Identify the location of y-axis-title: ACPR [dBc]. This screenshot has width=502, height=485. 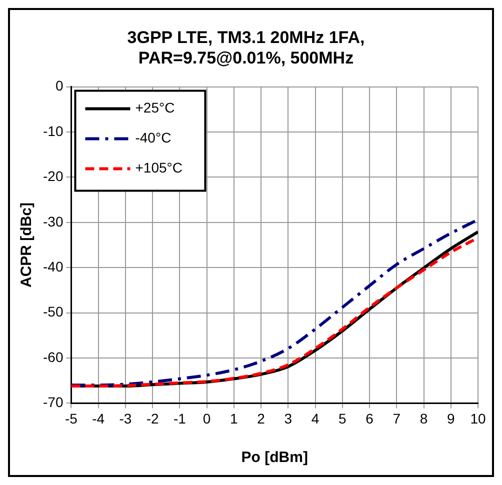
(27, 245).